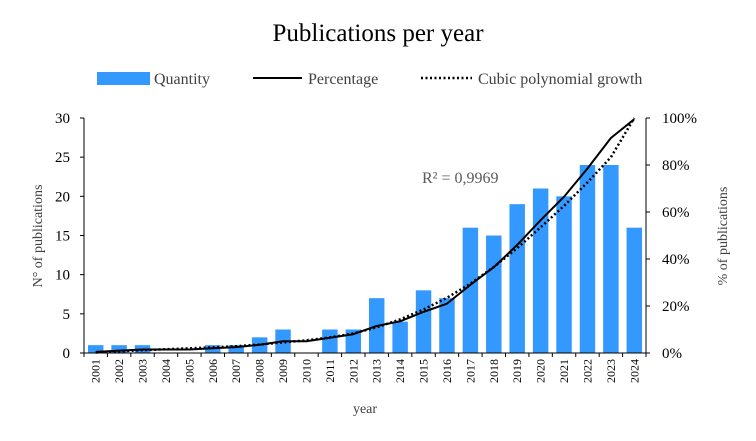  I want to click on x-tick-label: 2002, so click(119, 371).